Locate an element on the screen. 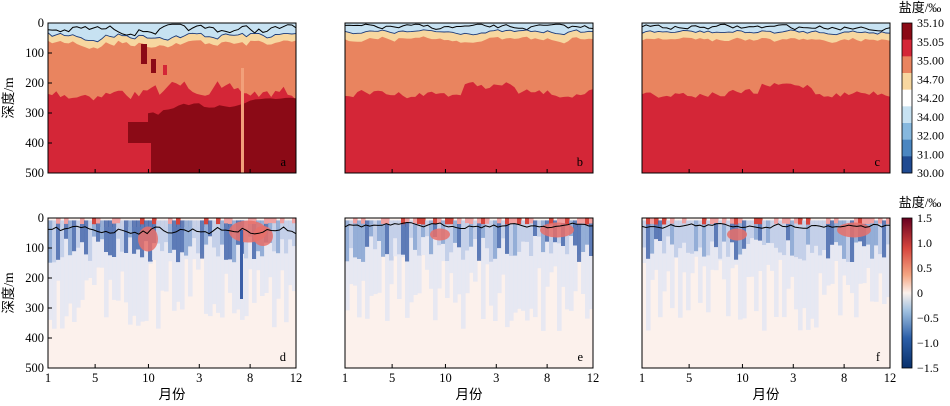  x-tick-label: 5 is located at coordinates (95, 378).